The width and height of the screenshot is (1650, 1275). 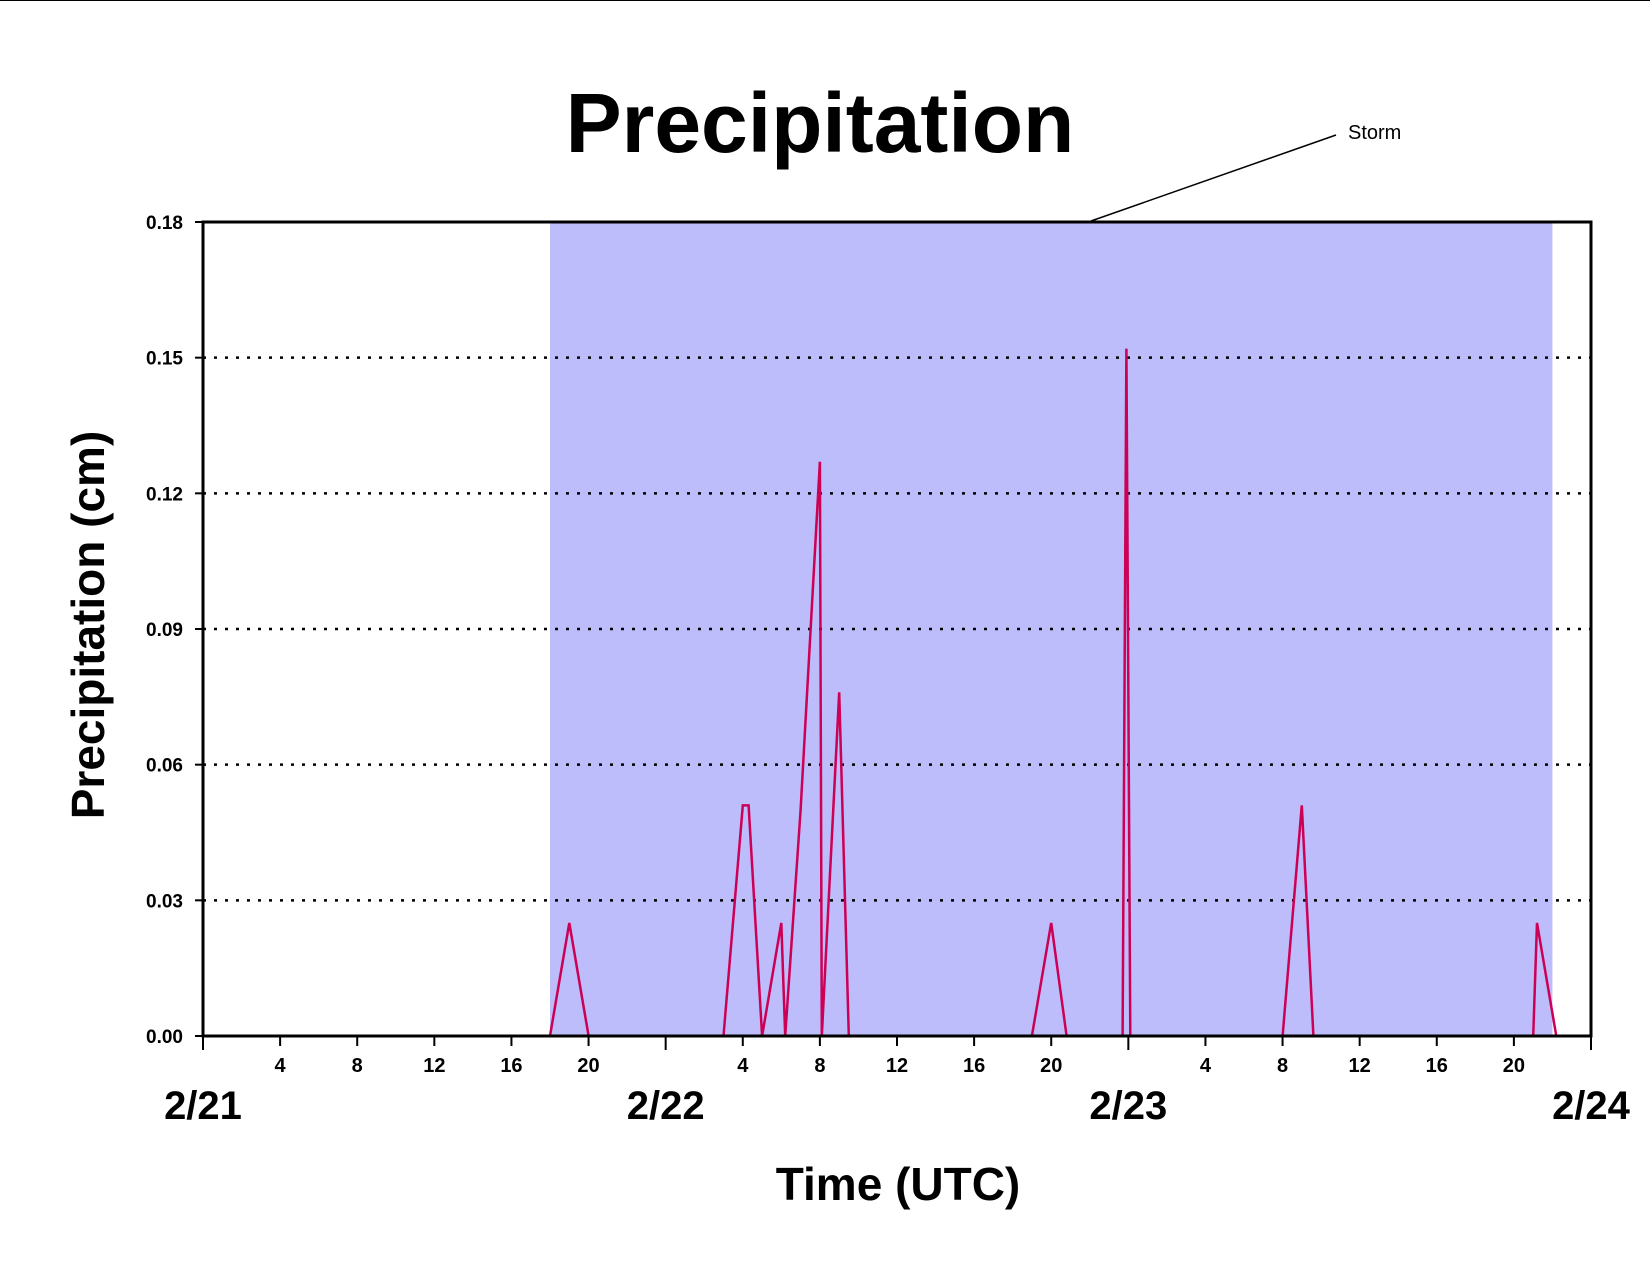 I want to click on x-axis-ticks: 4 8 12 16 20 4 8 12 16 20 4 8 12 16 20 2/21 2/22 2/23 2/24, so click(x=897, y=1082).